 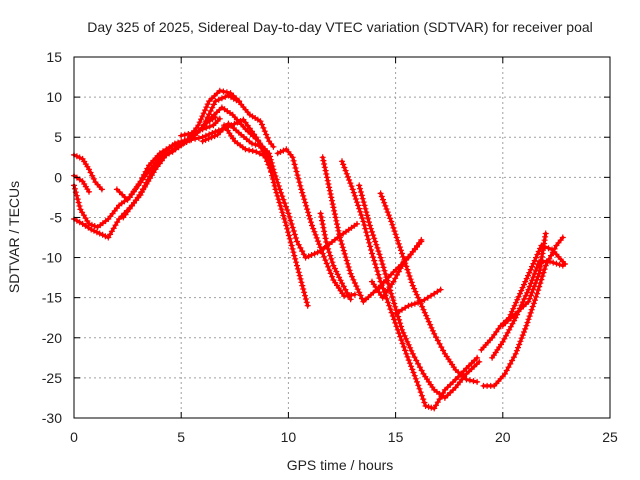 I want to click on series-arc22, so click(x=524, y=279).